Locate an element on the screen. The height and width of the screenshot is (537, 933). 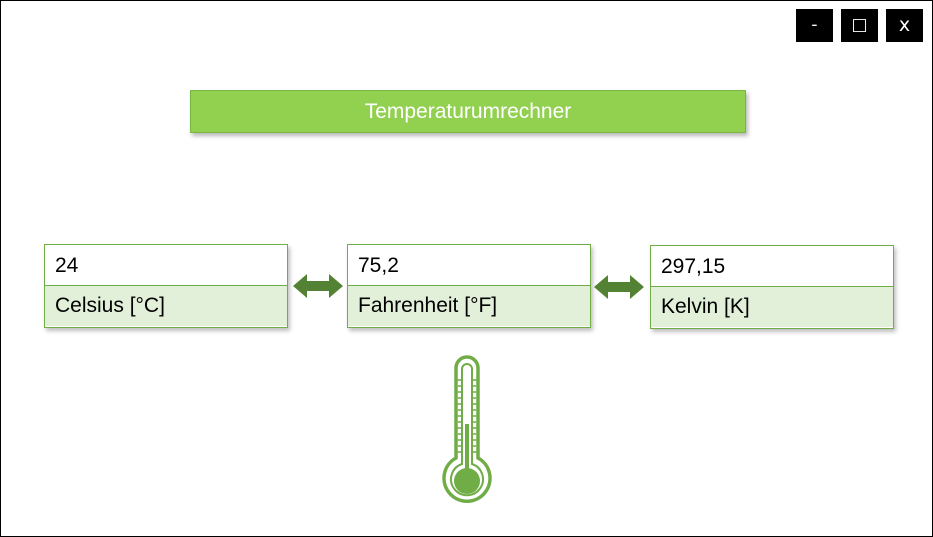
kelvin-box: 297,15 Kelvin [K] is located at coordinates (772, 287).